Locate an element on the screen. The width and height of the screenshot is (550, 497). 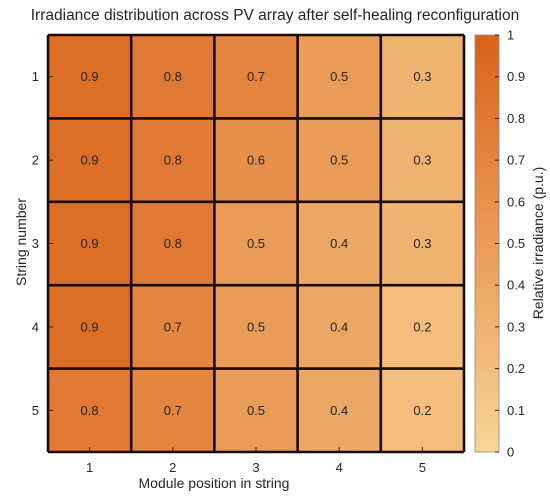
x-tick-label: 3 is located at coordinates (255, 467).